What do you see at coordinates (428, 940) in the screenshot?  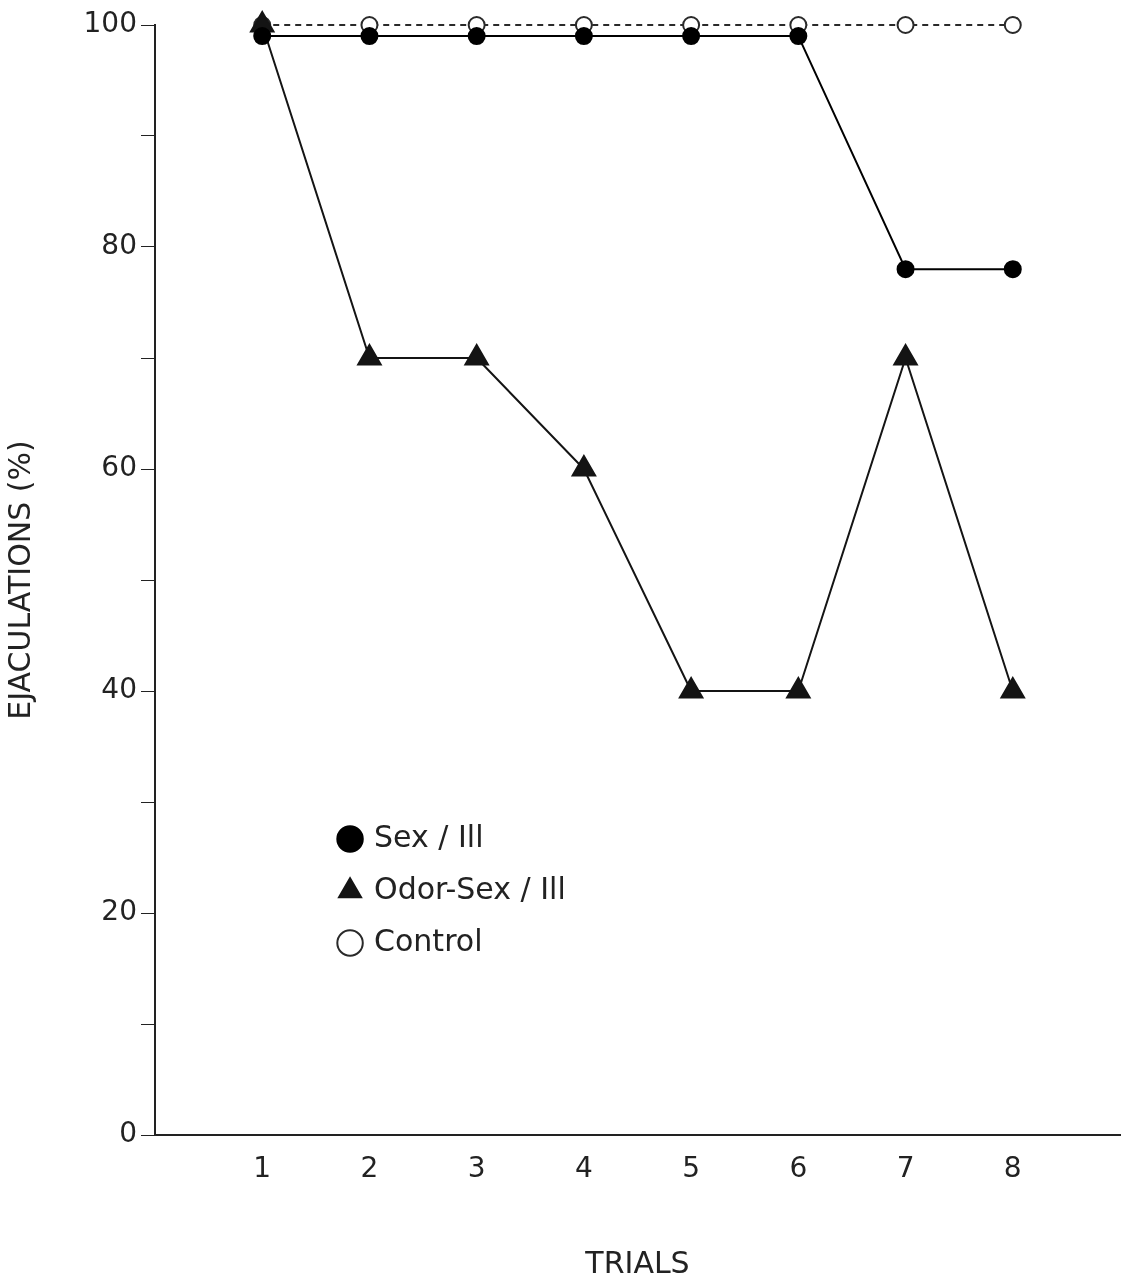 I see `legend-label: Control` at bounding box center [428, 940].